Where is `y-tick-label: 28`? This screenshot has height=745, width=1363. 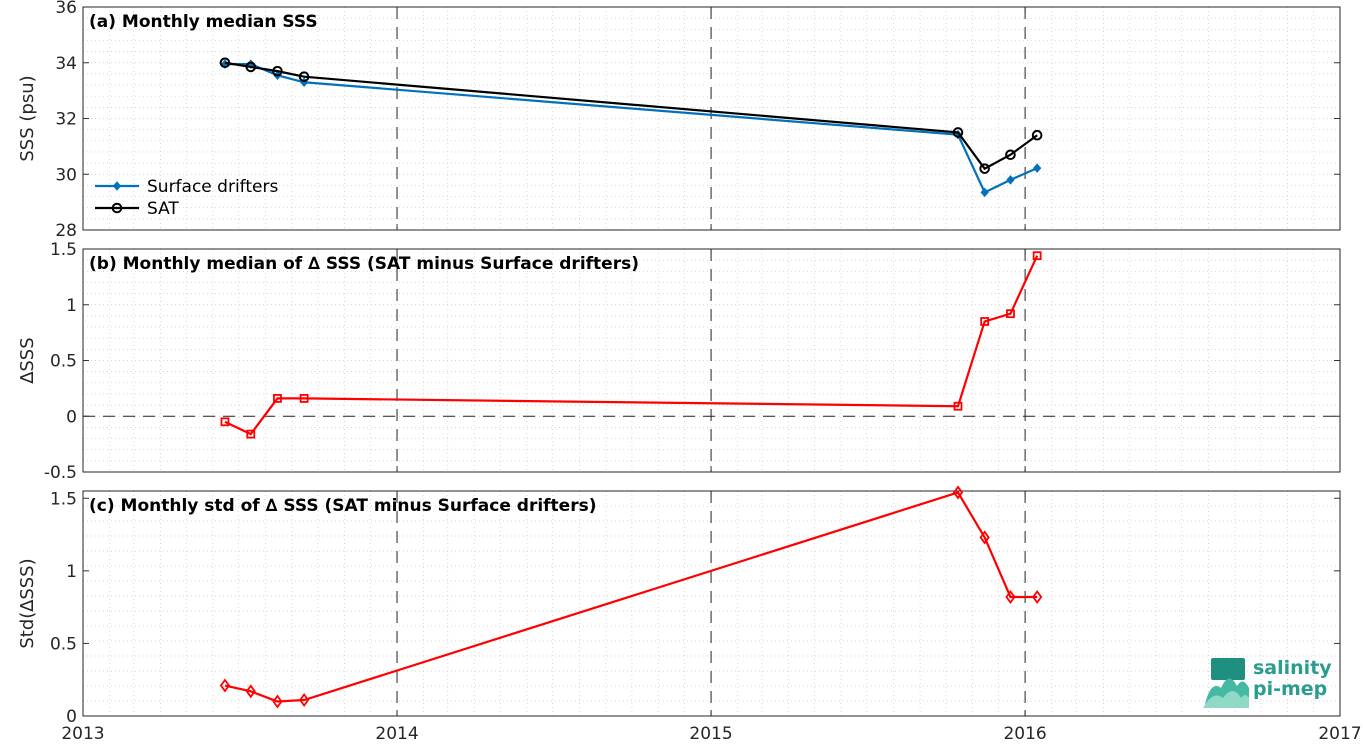
y-tick-label: 28 is located at coordinates (66, 231).